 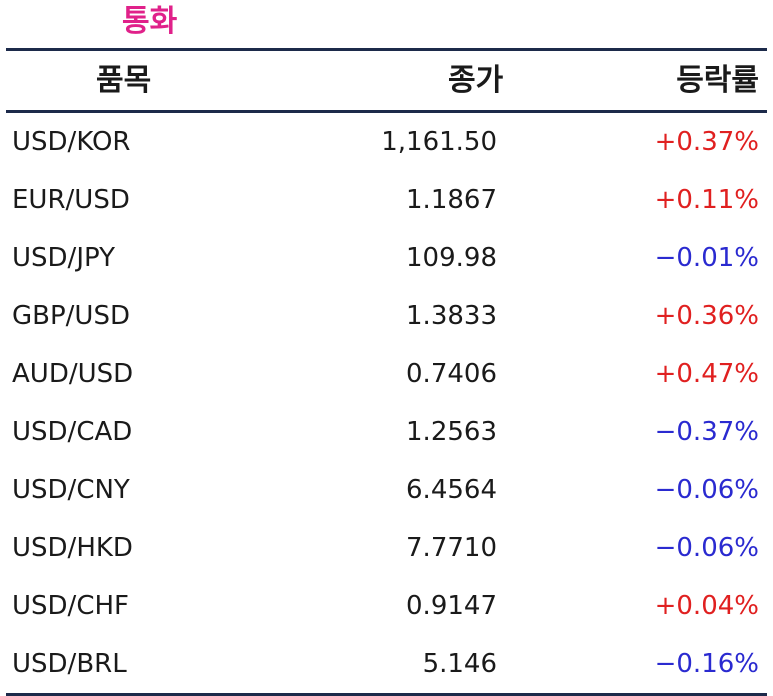 I want to click on row-item: GBP/USD, so click(x=71, y=316).